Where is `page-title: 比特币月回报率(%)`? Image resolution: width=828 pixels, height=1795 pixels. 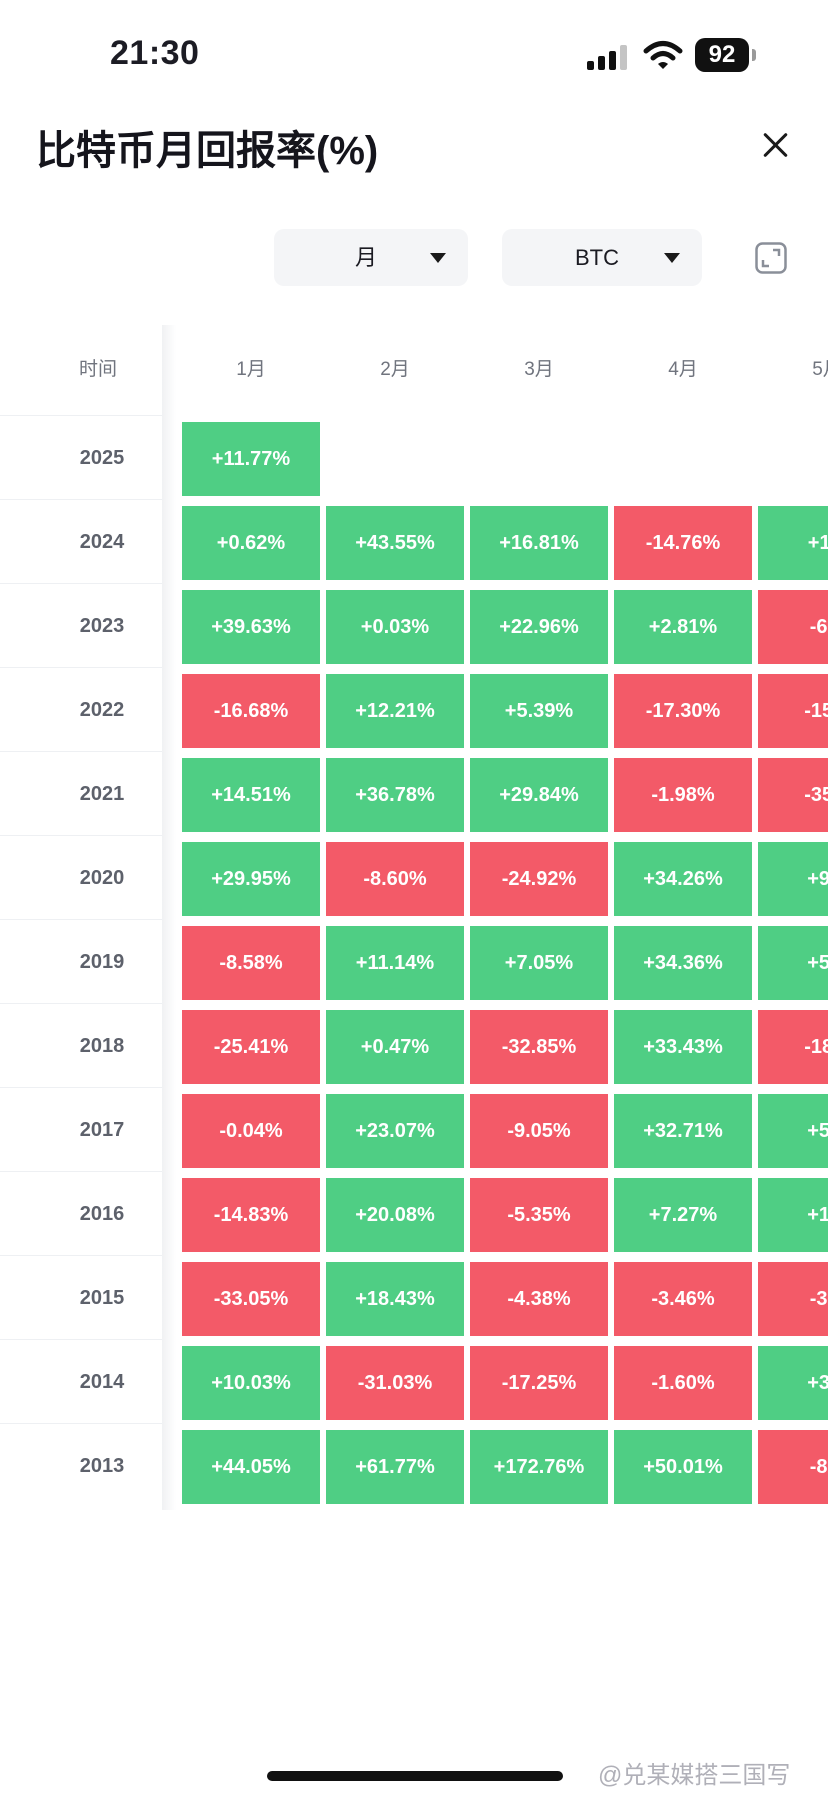 page-title: 比特币月回报率(%) is located at coordinates (207, 151).